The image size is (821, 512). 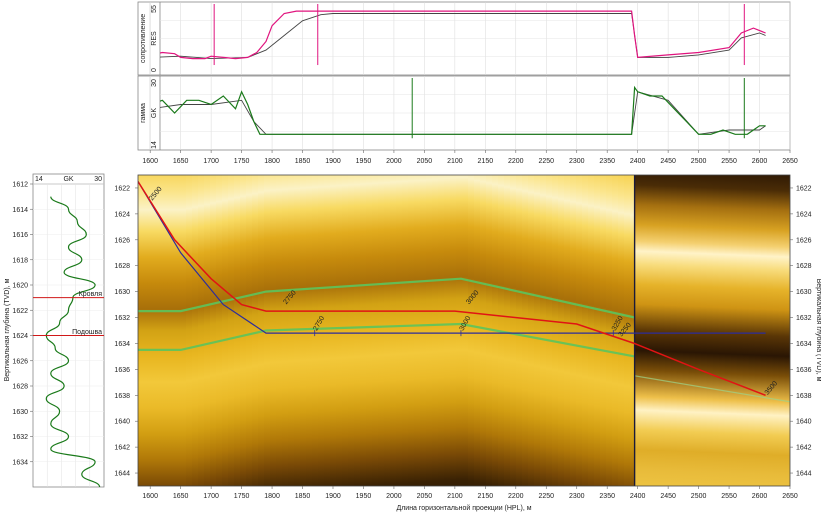 I want to click on section-right-block, so click(x=712, y=330).